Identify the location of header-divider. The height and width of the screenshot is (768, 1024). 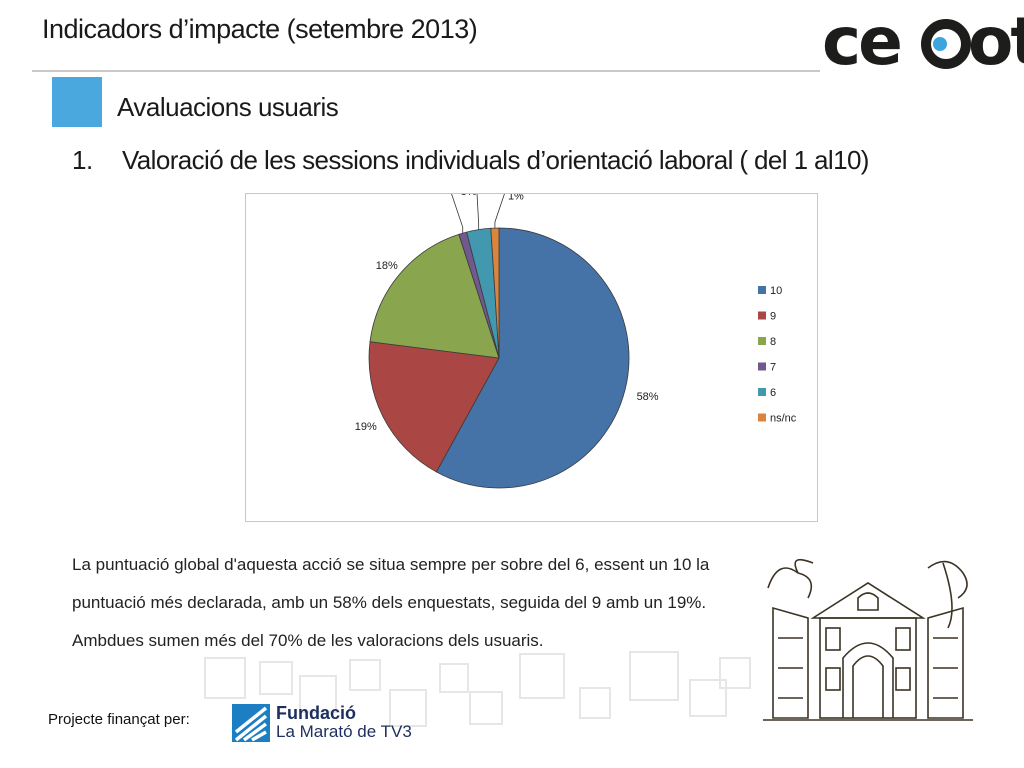
(426, 71).